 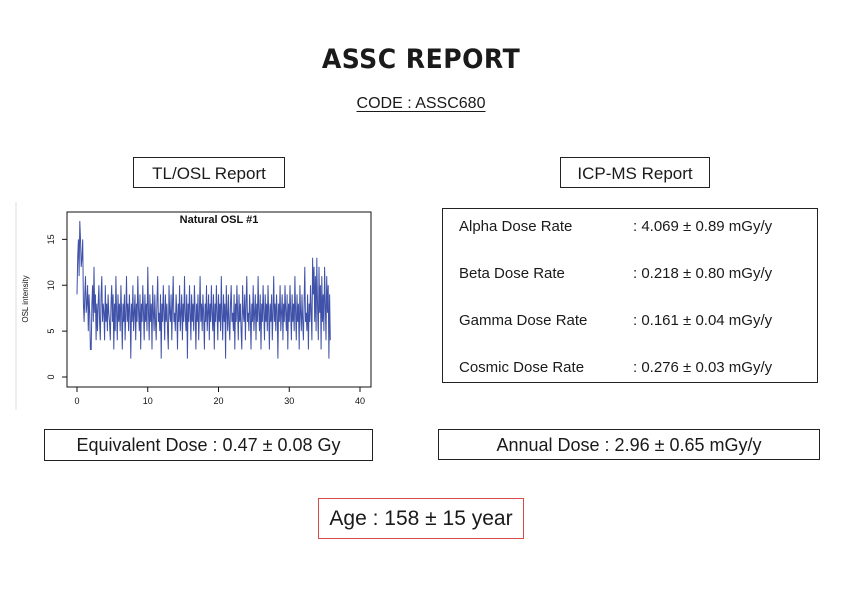 What do you see at coordinates (703, 226) in the screenshot?
I see `alpha-dose-value: : 4.069 ± 0.89 mGy/y` at bounding box center [703, 226].